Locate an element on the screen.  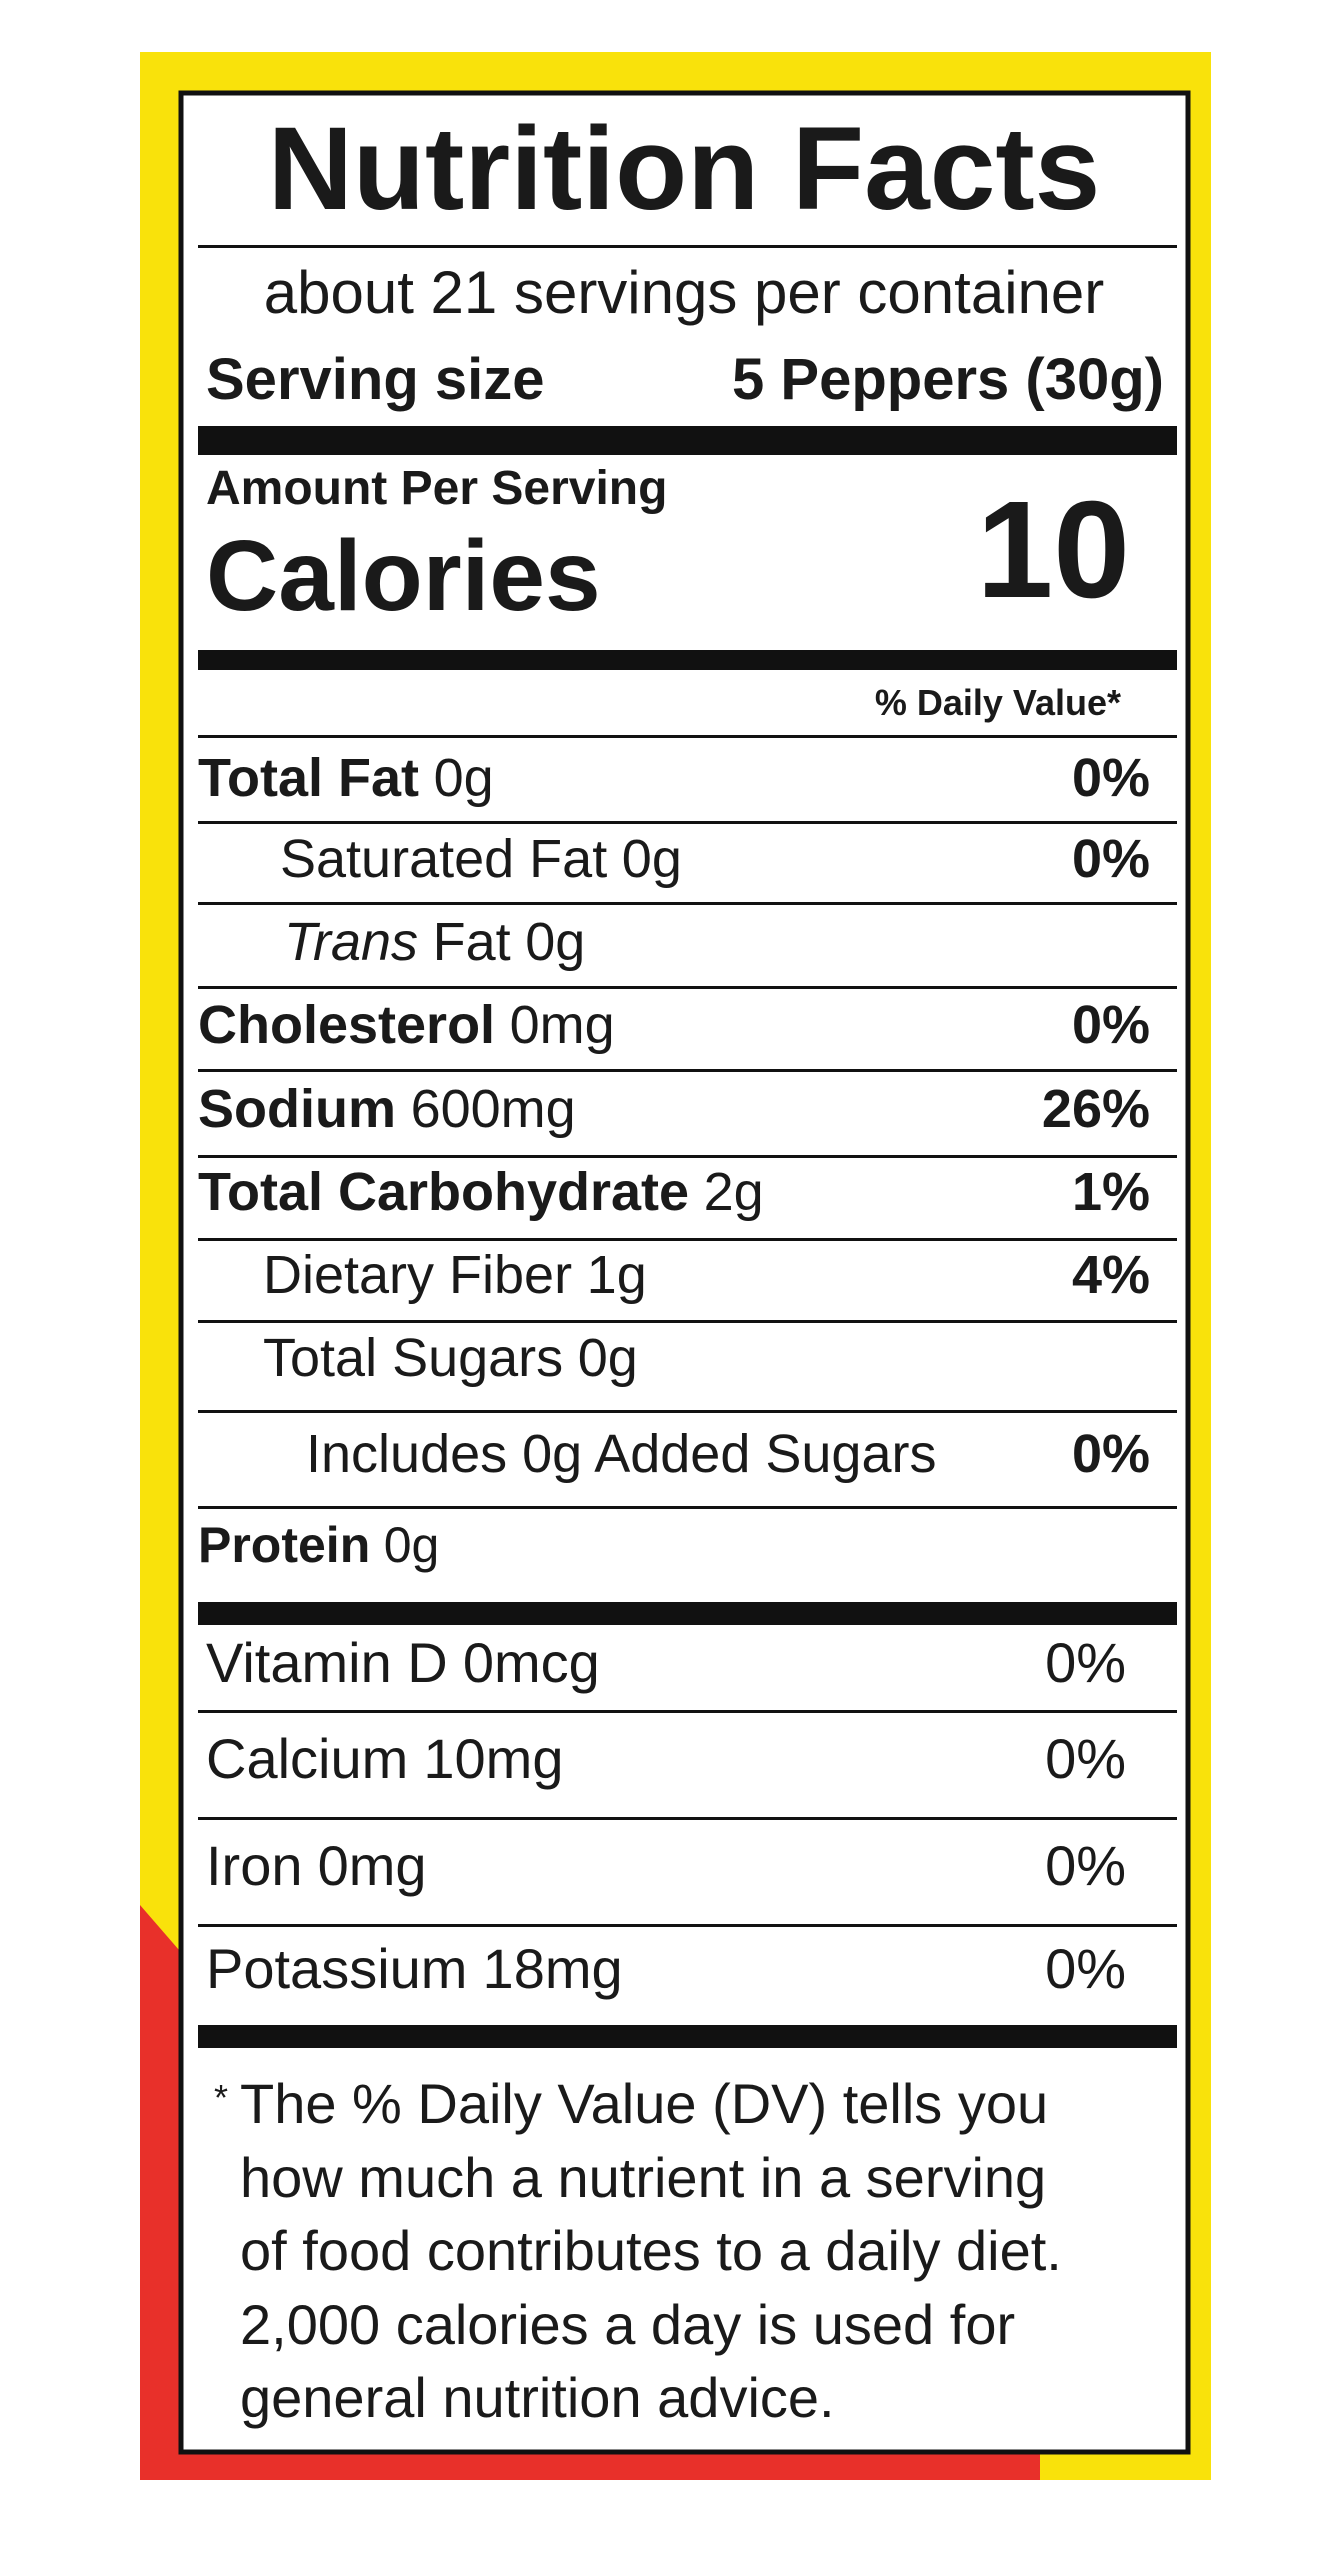
text-part: * is located at coordinates (221, 2097).